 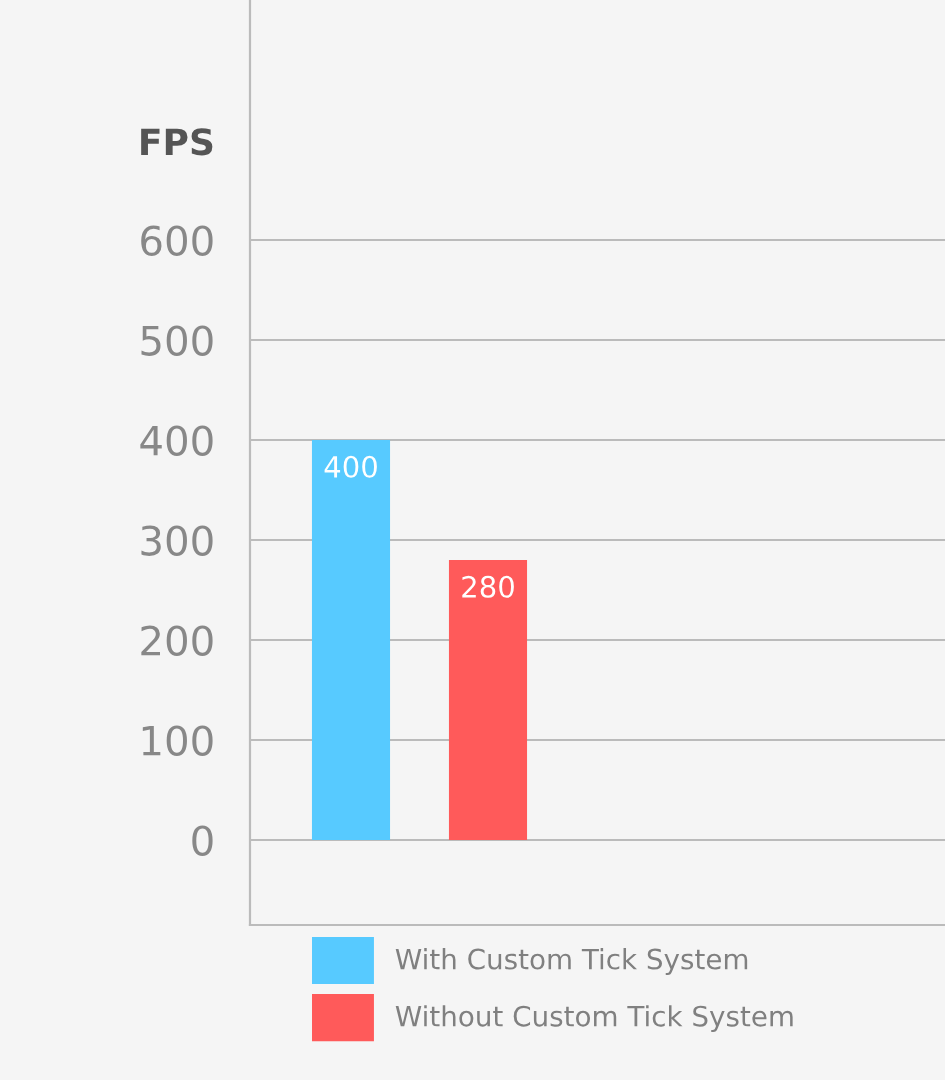 What do you see at coordinates (177, 540) in the screenshot?
I see `y-tick-label: 300` at bounding box center [177, 540].